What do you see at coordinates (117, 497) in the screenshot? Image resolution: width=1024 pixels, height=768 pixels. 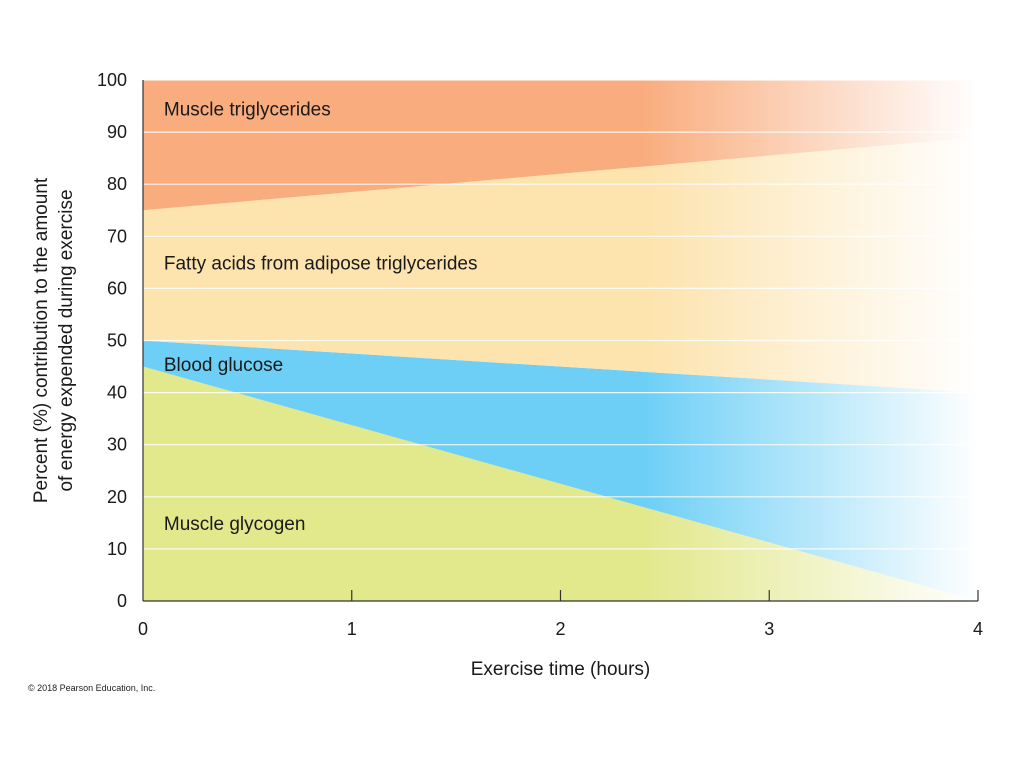 I see `y-tick-label-20: 20` at bounding box center [117, 497].